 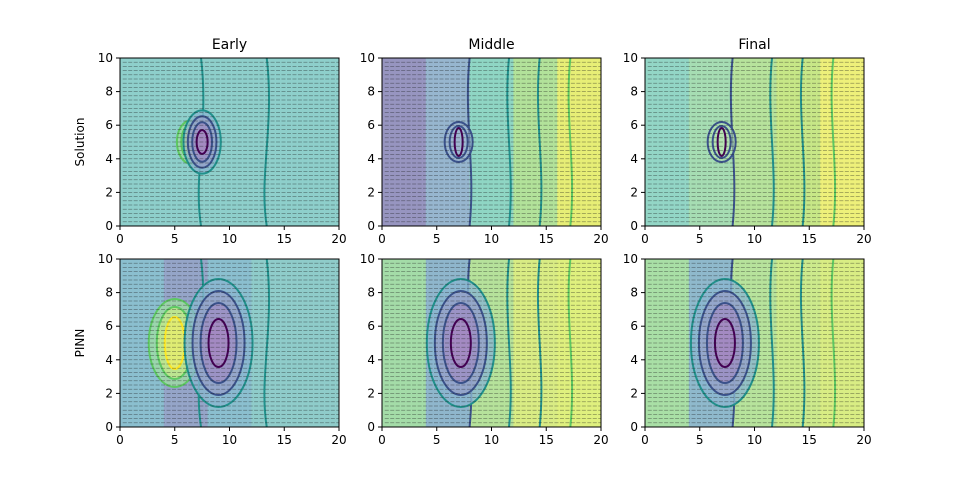 I want to click on panel-solution-middle: 0 5 10 15 20 0 2 4 6 8 10, so click(x=484, y=148).